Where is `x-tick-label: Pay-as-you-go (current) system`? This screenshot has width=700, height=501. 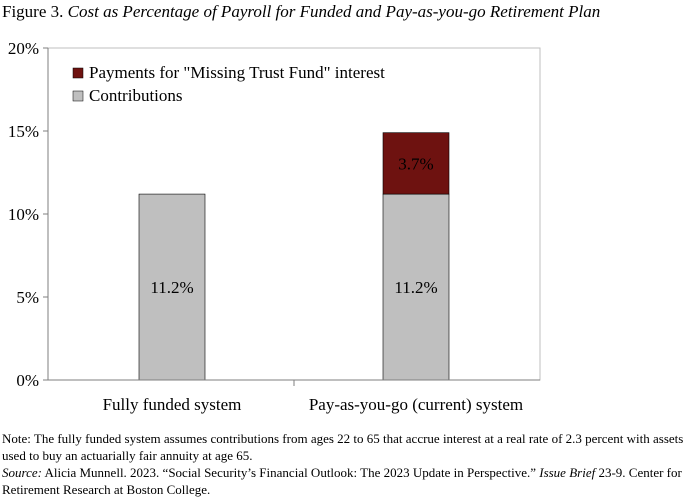
x-tick-label: Pay-as-you-go (current) system is located at coordinates (416, 404).